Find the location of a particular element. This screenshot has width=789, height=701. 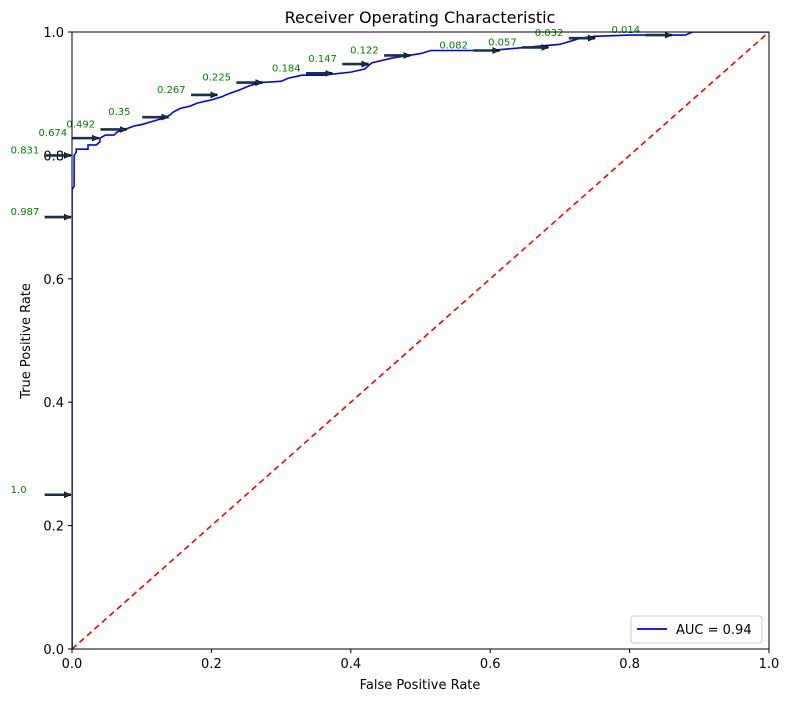

y-tick-label: 0.4 is located at coordinates (53, 403).